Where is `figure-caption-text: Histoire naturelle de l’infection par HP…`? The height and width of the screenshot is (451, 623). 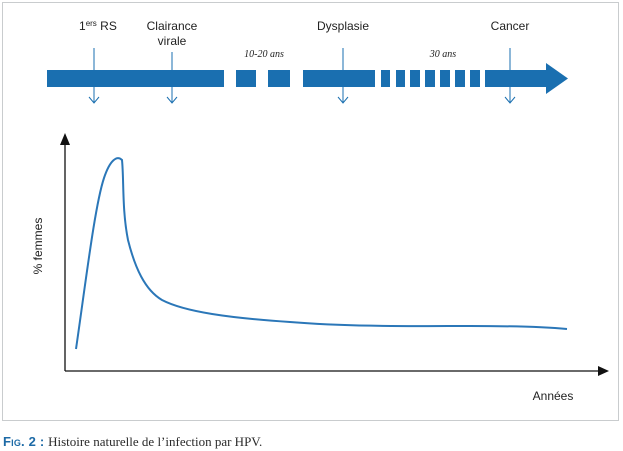
figure-caption-text: Histoire naturelle de l’infection par HP… is located at coordinates (155, 441).